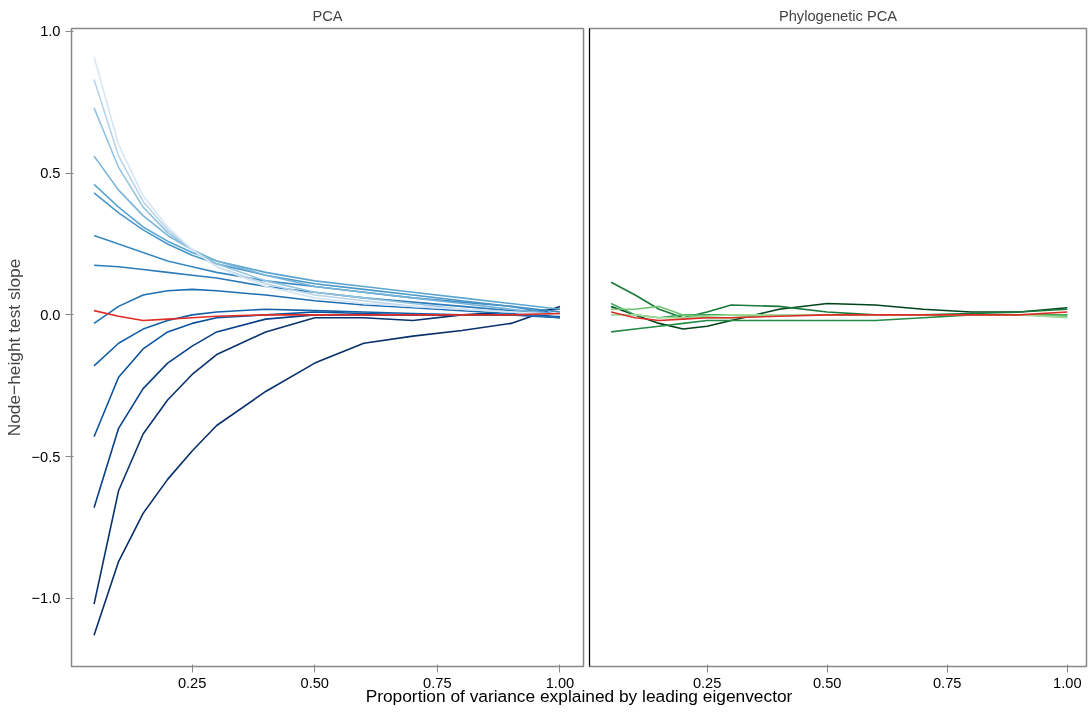 The width and height of the screenshot is (1088, 722). I want to click on y-tick-label: −0.5, so click(46, 456).